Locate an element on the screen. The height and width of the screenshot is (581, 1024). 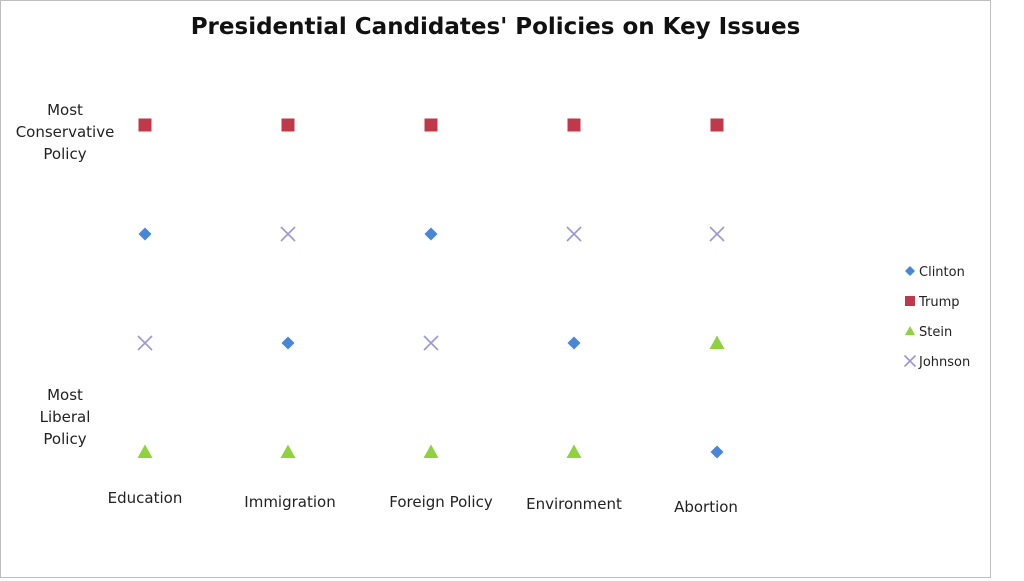
y-label-bottom: Most Liberal Policy is located at coordinates (65, 417).